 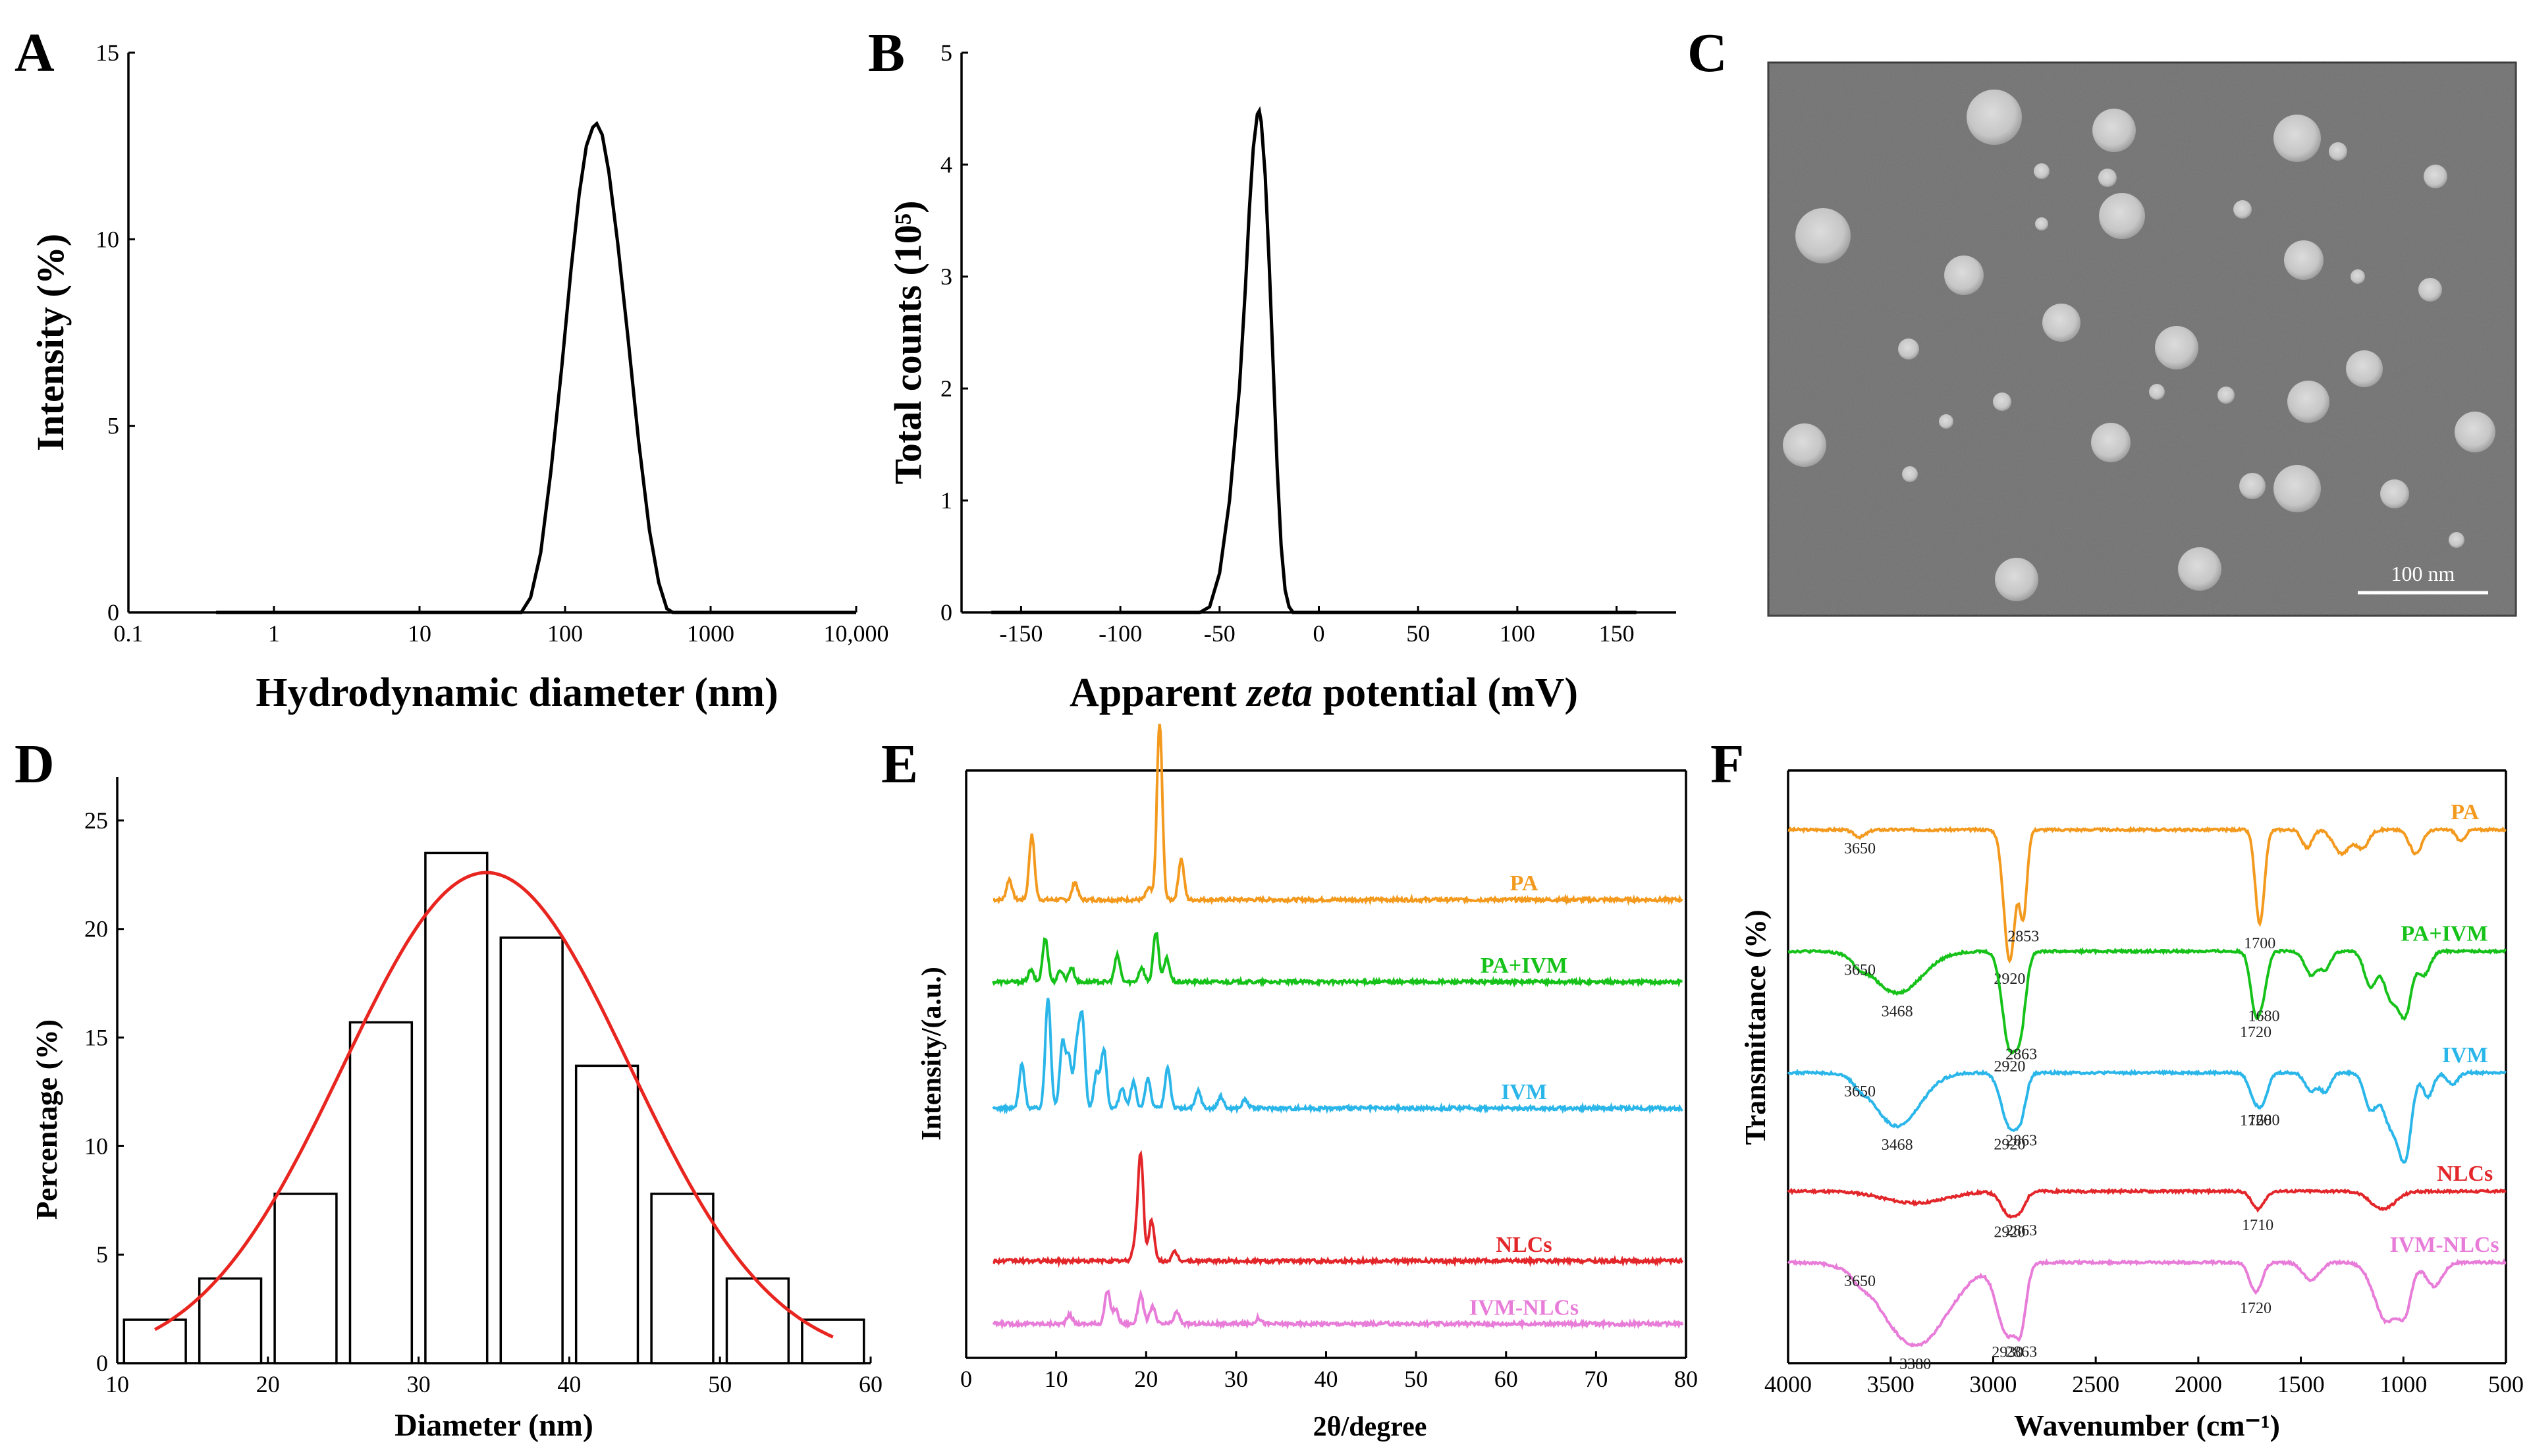 I want to click on panel-f-ticks: 4000 3500 3000 2500 2000 1500 1000 500, so click(x=2144, y=1083).